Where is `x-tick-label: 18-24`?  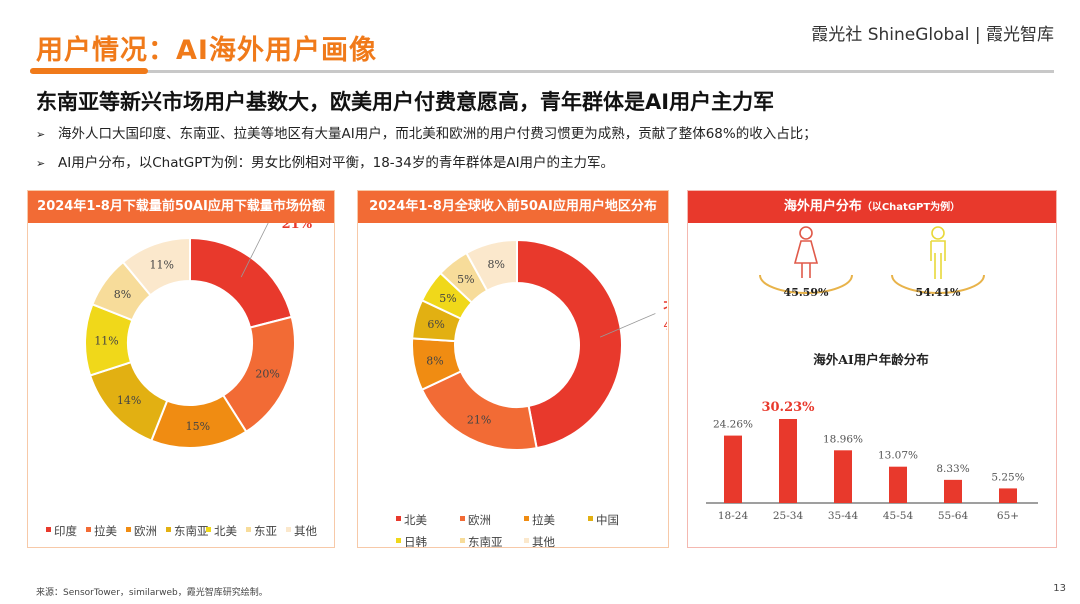
x-tick-label: 18-24 is located at coordinates (733, 516).